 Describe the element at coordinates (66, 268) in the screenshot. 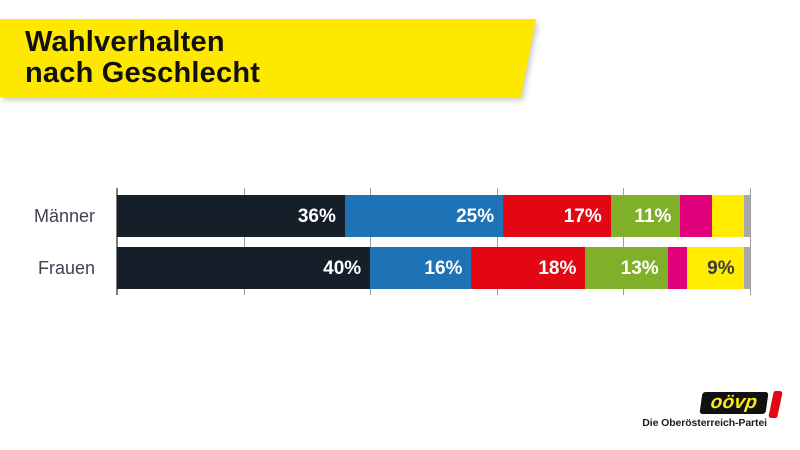

I see `category-label-frauen: Frauen` at that location.